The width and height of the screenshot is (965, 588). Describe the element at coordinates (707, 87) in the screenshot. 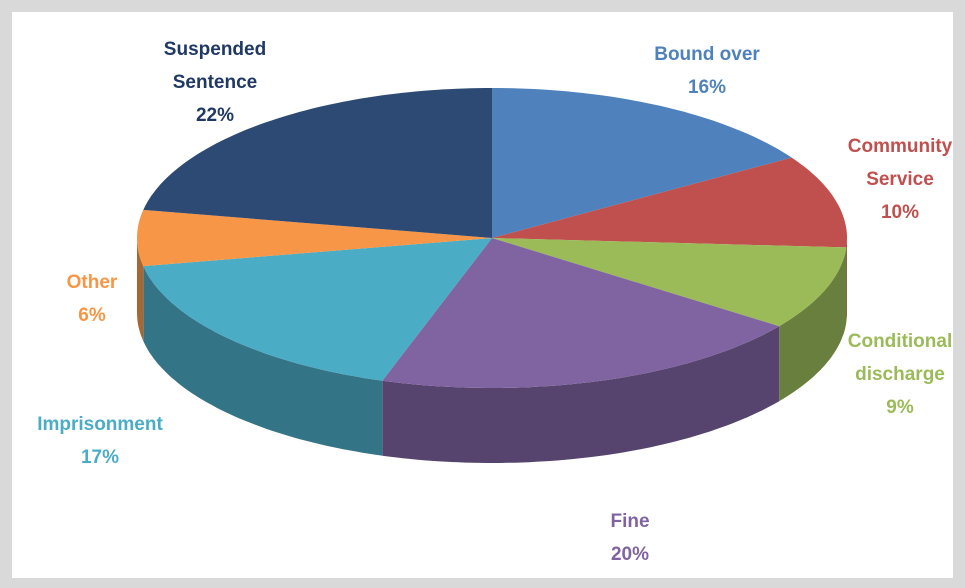

I see `data-label-value: 16%` at that location.